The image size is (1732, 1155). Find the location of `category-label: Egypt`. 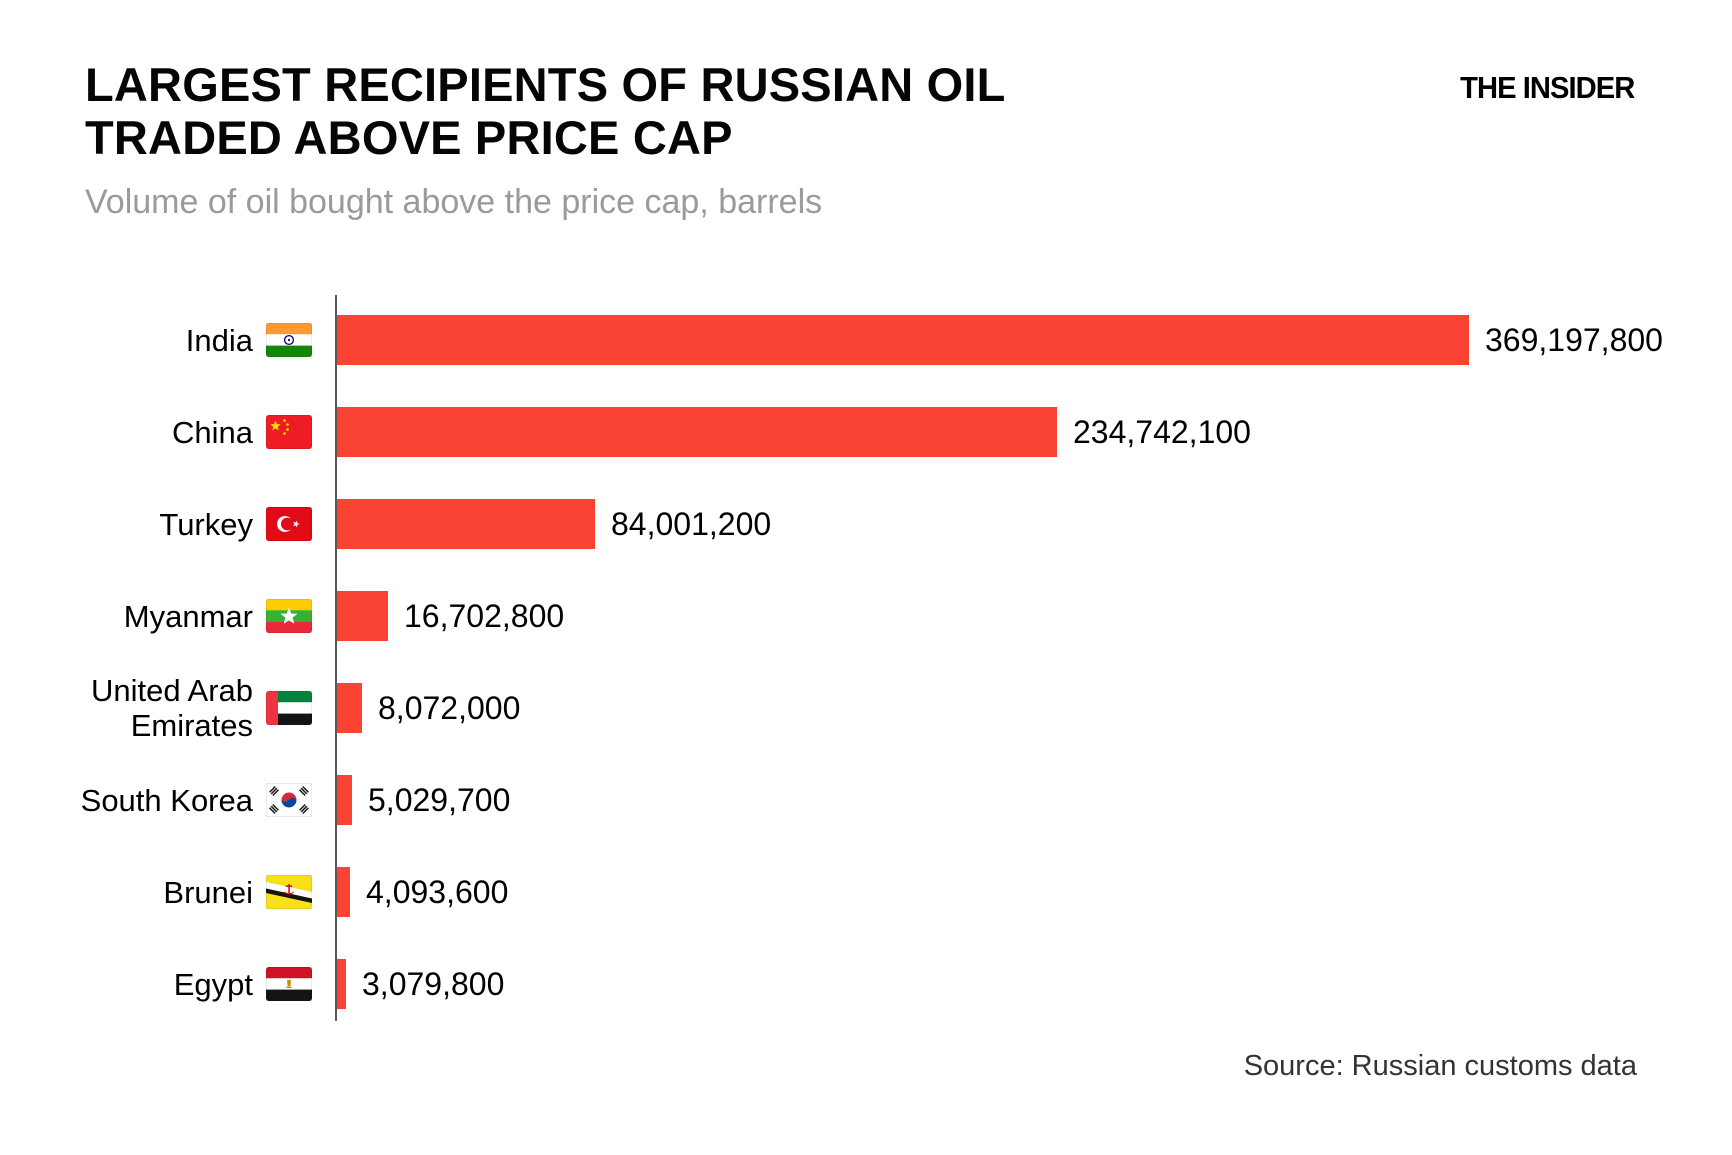

category-label: Egypt is located at coordinates (213, 984).